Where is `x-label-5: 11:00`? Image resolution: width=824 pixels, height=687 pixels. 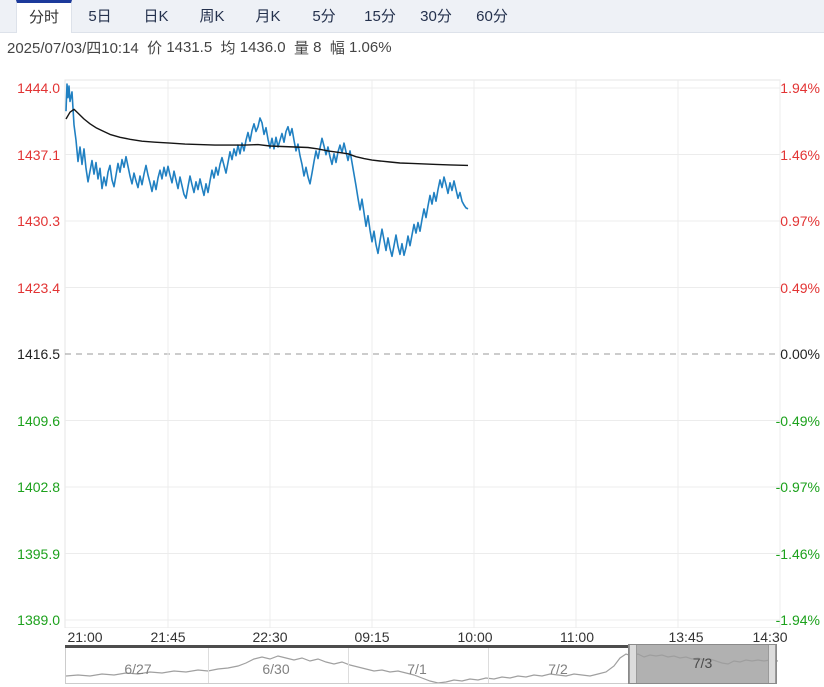
x-label-5: 11:00 is located at coordinates (577, 637).